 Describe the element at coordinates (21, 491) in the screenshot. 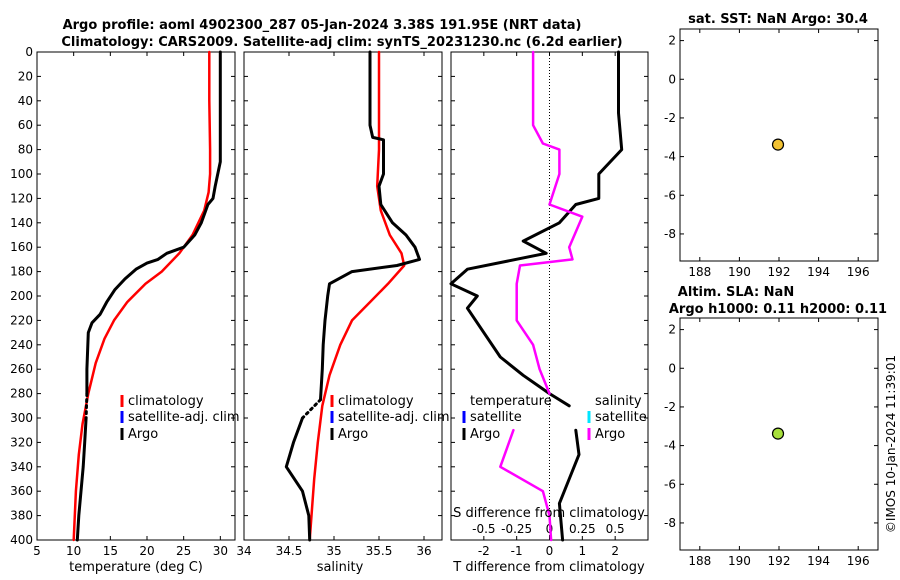

I see `depth-tick-label: 360` at that location.